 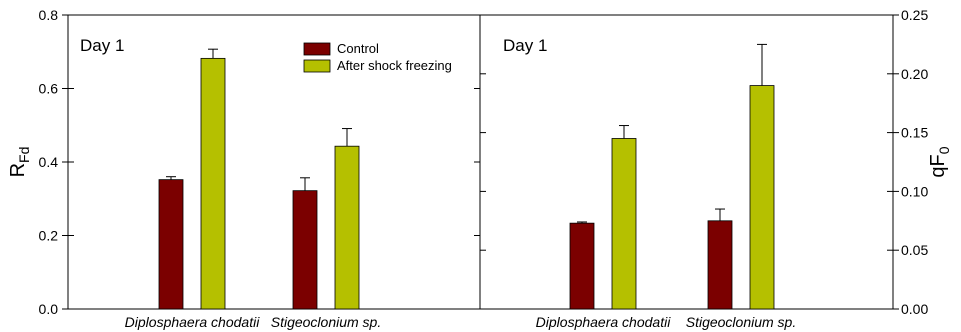 I want to click on y-tick-label: 0.0, so click(x=49, y=309).